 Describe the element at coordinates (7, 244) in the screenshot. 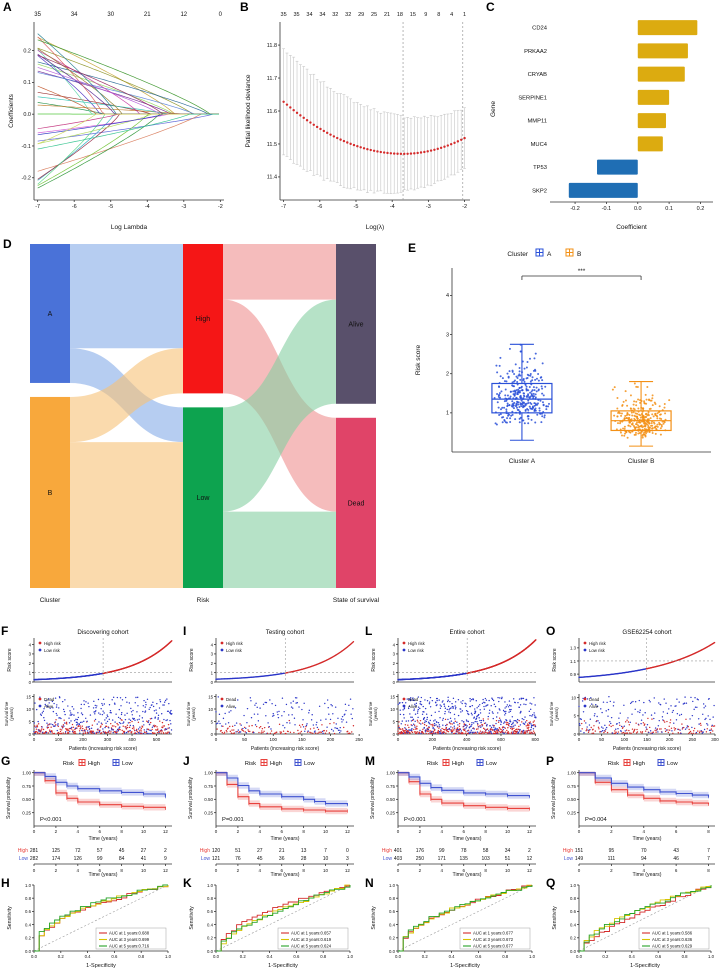

I see `panel-label-D: D` at that location.